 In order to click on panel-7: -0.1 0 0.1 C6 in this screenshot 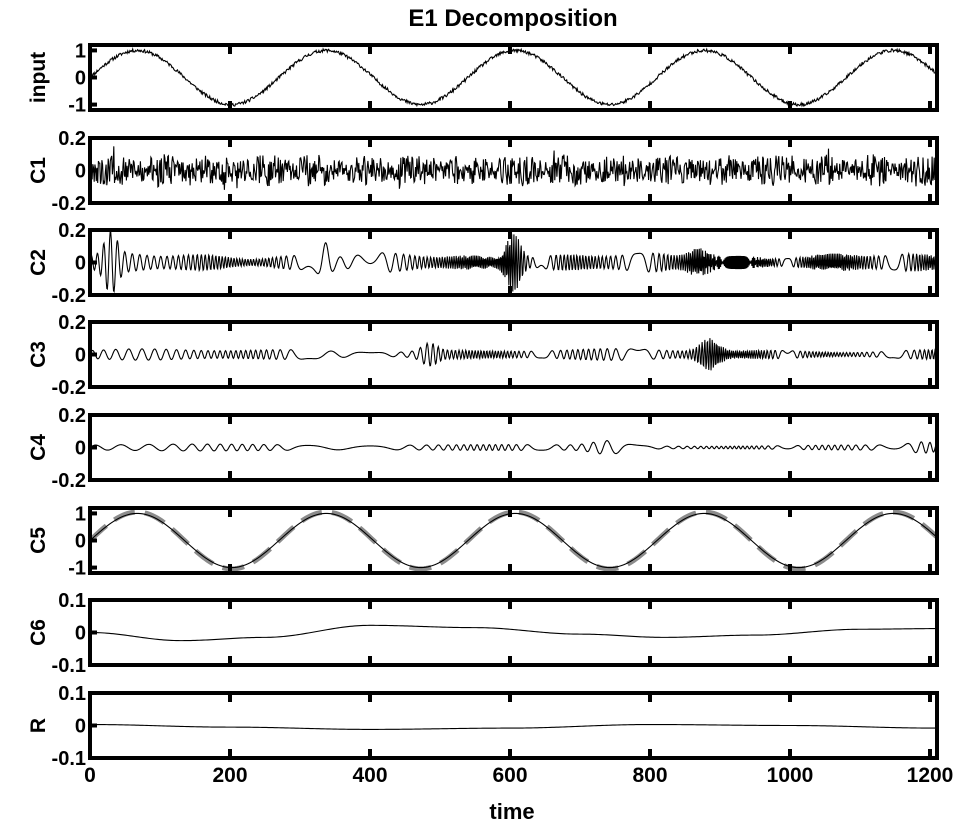, I will do `click(483, 633)`.